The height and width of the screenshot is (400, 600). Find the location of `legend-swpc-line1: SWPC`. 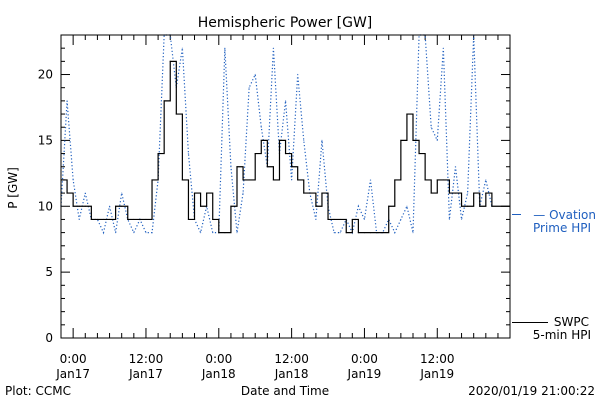

legend-swpc-line1: SWPC is located at coordinates (571, 322).